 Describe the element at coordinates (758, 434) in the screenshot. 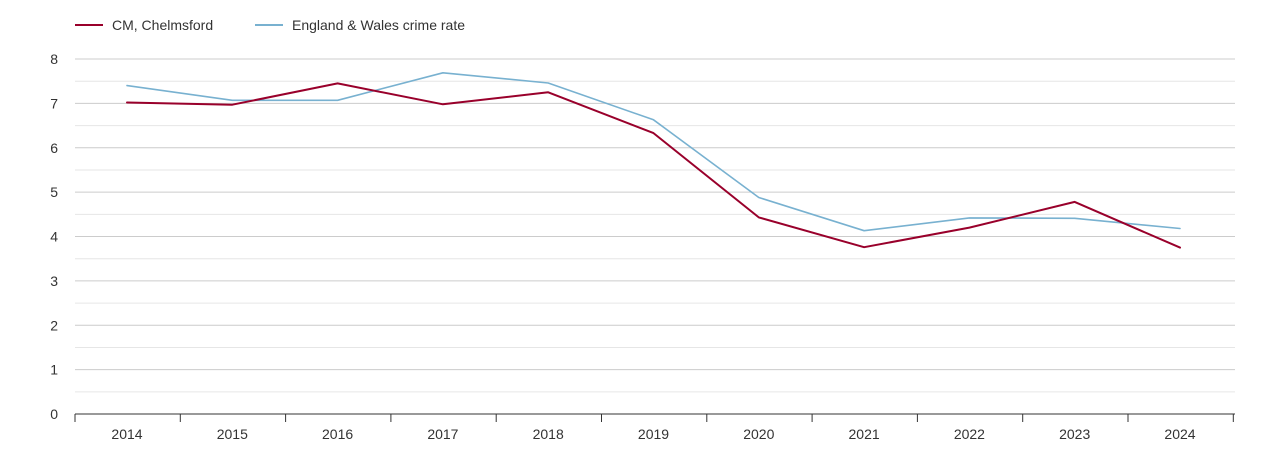

I see `x-tick-label: 2020` at that location.